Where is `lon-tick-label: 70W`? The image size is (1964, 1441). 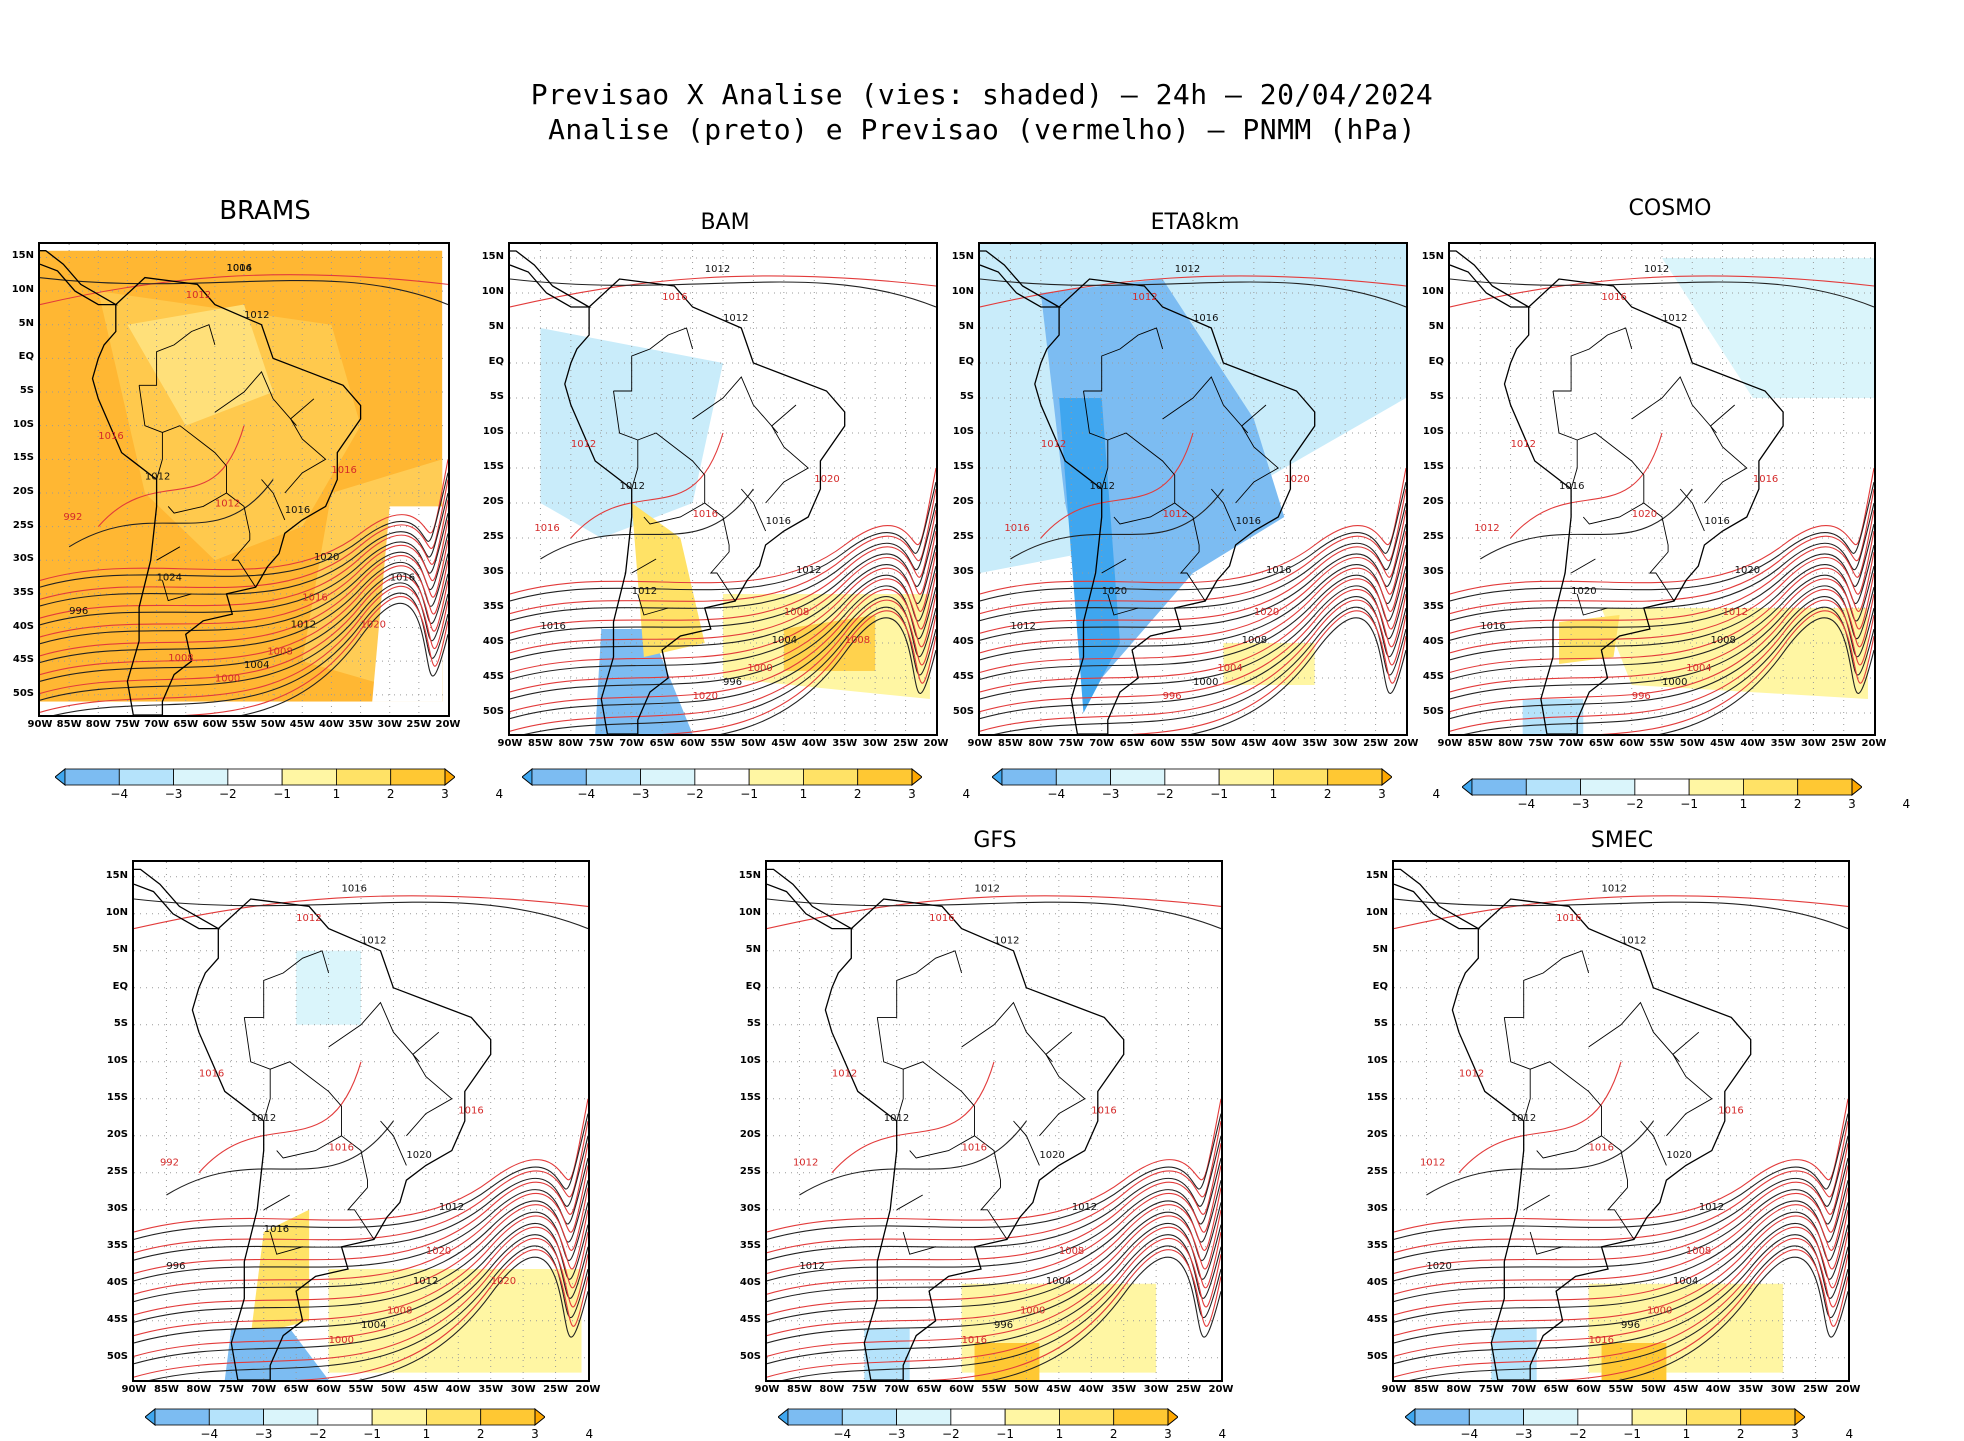 lon-tick-label: 70W is located at coordinates (264, 1389).